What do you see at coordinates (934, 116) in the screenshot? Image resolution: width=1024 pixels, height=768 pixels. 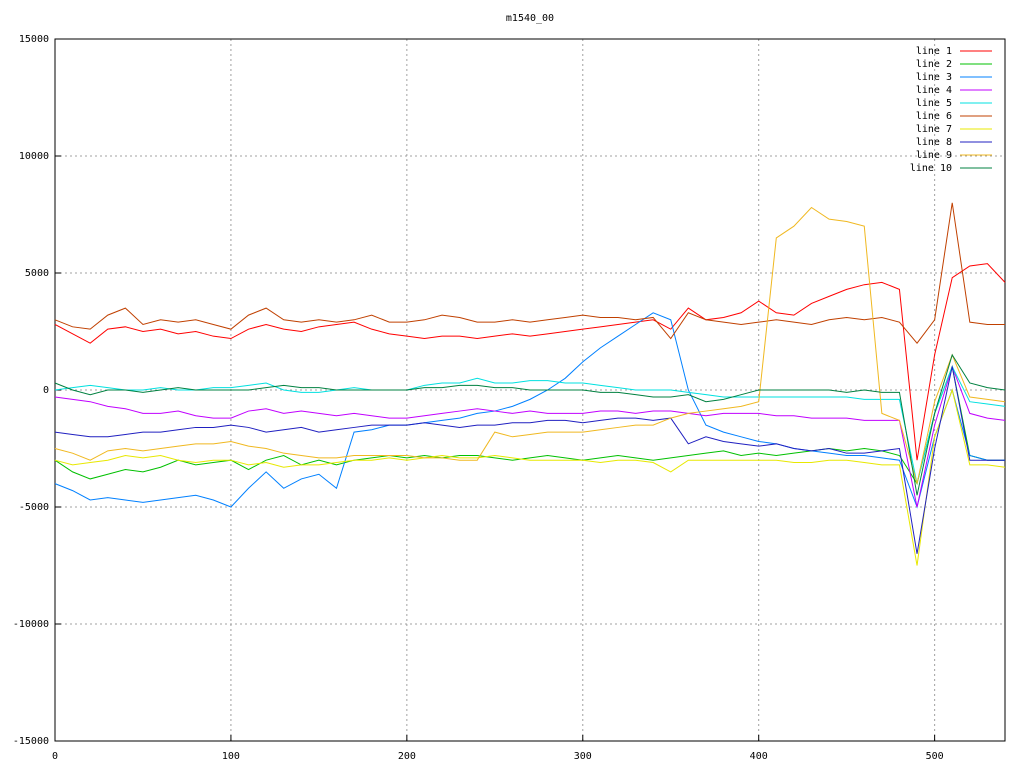 I see `legend-label: line 6` at bounding box center [934, 116].